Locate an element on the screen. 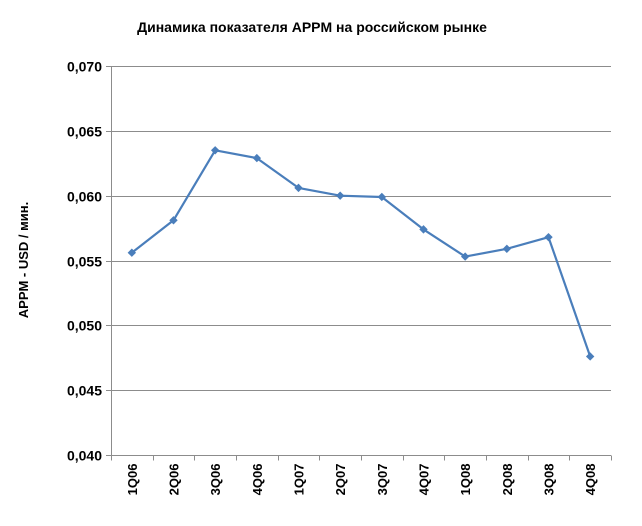 This screenshot has width=642, height=526. x-tick-label: 3Q08 is located at coordinates (549, 480).